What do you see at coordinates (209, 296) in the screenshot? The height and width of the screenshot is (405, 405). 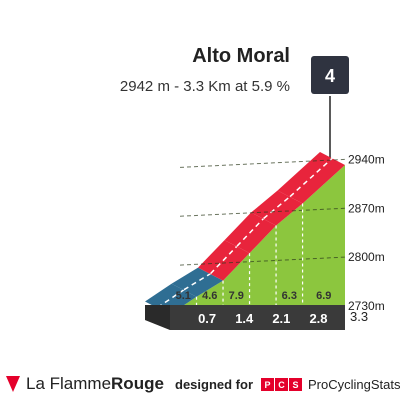 I see `gradient-label: 4.6` at bounding box center [209, 296].